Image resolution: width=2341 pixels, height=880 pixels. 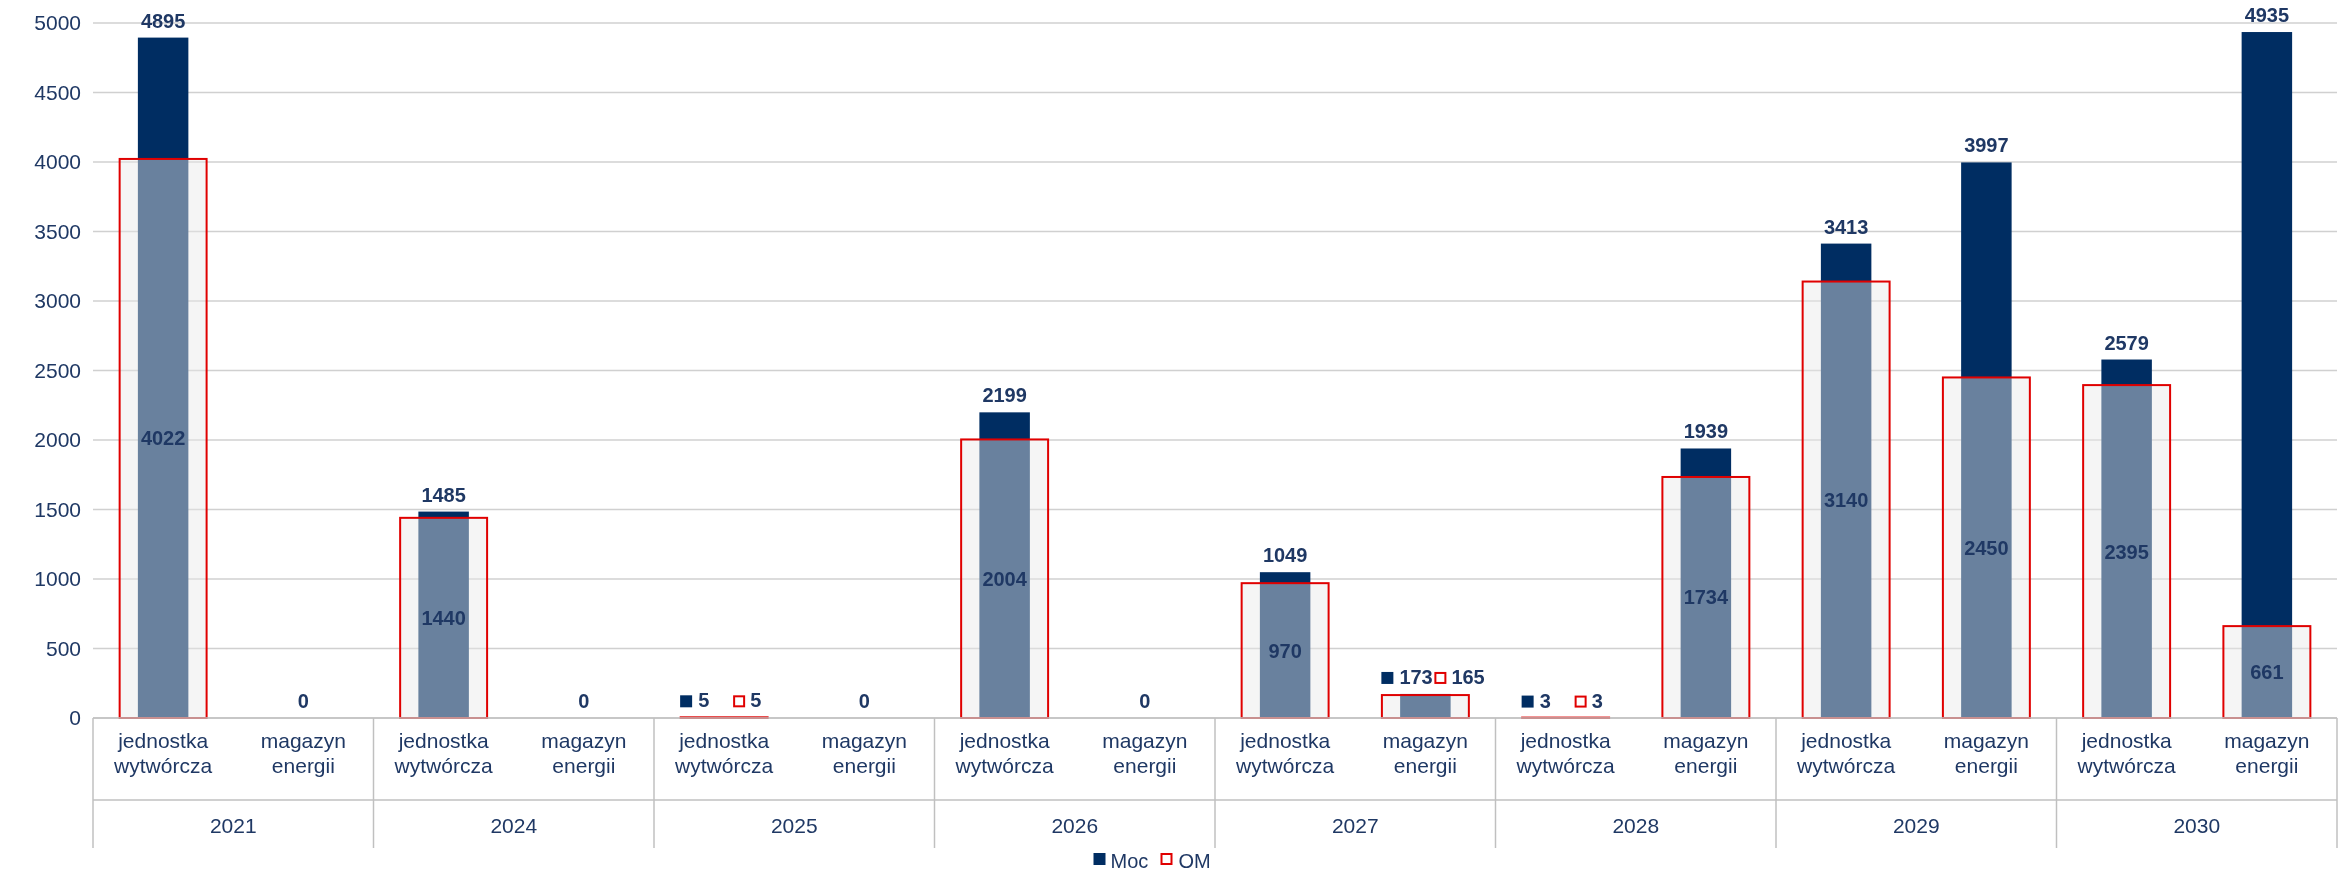 What do you see at coordinates (57, 231) in the screenshot?
I see `y-tick-label: 3500` at bounding box center [57, 231].